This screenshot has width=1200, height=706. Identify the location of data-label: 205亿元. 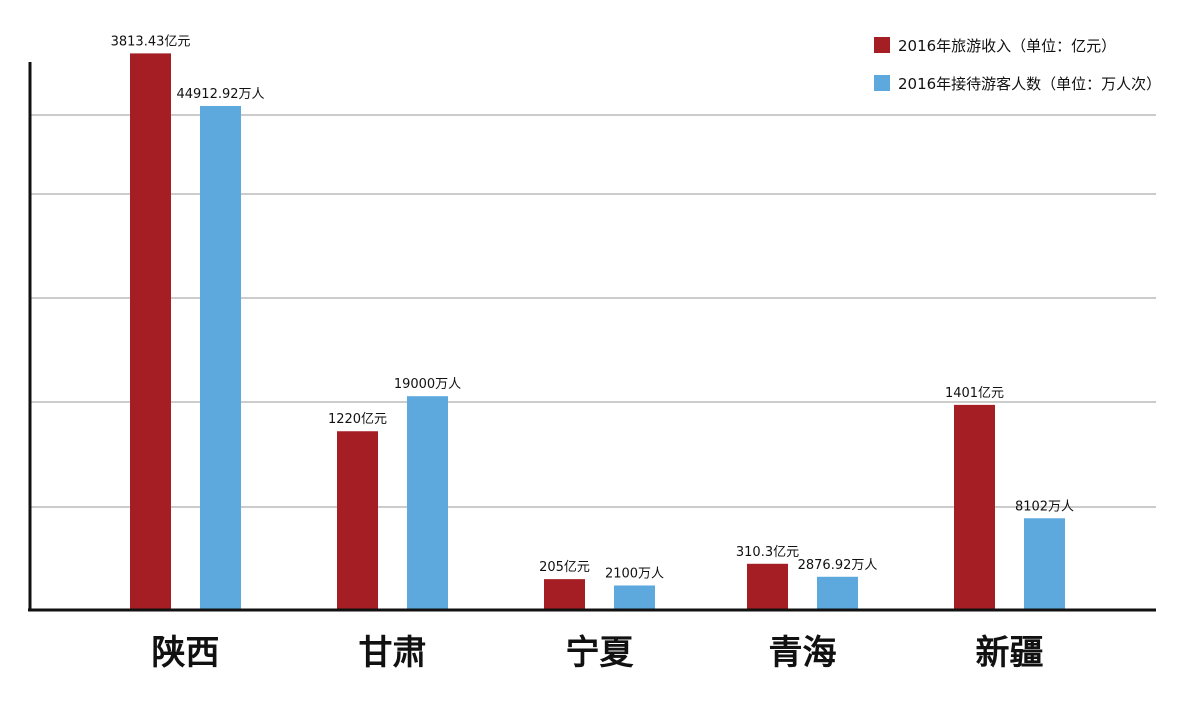
(564, 567).